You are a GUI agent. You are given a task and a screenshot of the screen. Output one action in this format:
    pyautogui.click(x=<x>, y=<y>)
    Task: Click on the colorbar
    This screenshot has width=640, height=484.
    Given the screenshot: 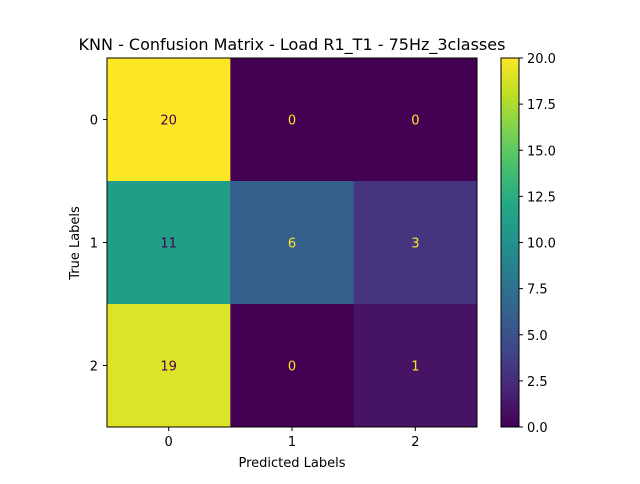 What is the action you would take?
    pyautogui.click(x=510, y=242)
    